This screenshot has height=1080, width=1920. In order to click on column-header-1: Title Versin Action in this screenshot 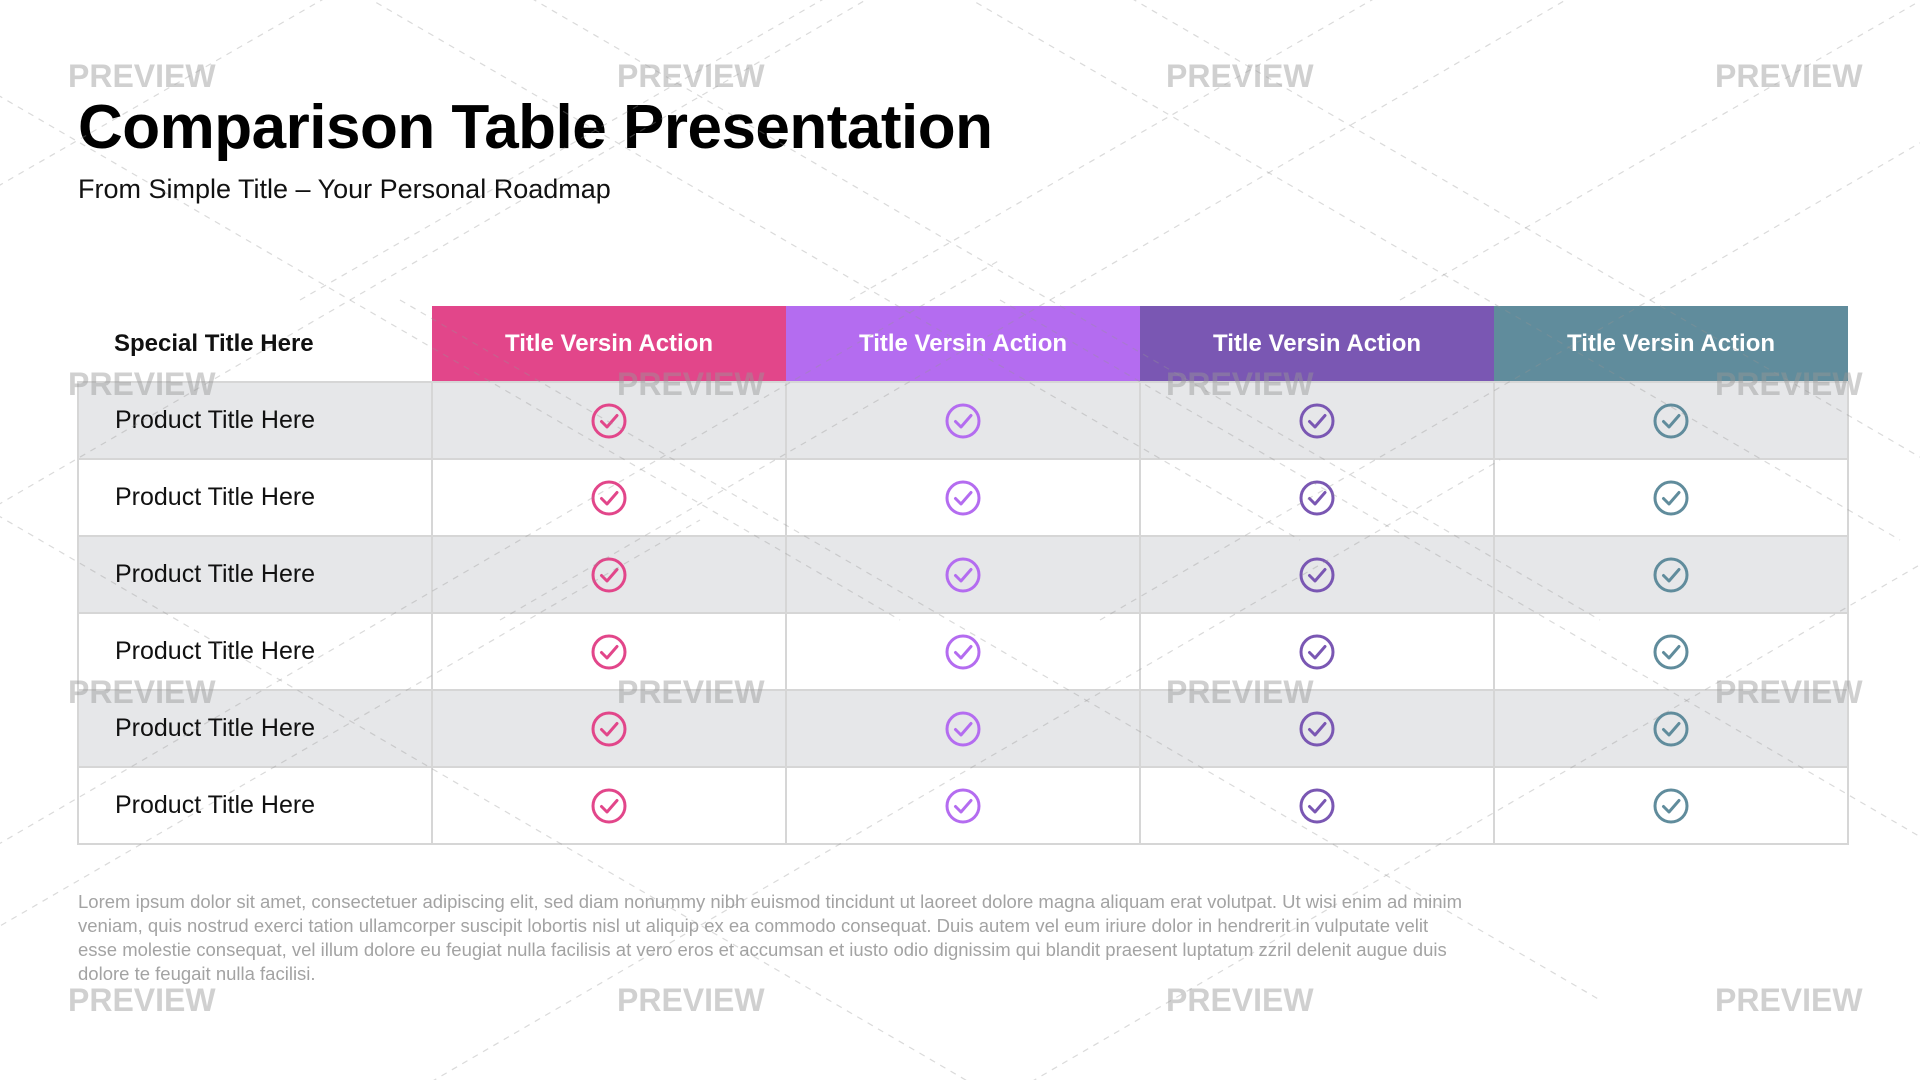, I will do `click(609, 344)`.